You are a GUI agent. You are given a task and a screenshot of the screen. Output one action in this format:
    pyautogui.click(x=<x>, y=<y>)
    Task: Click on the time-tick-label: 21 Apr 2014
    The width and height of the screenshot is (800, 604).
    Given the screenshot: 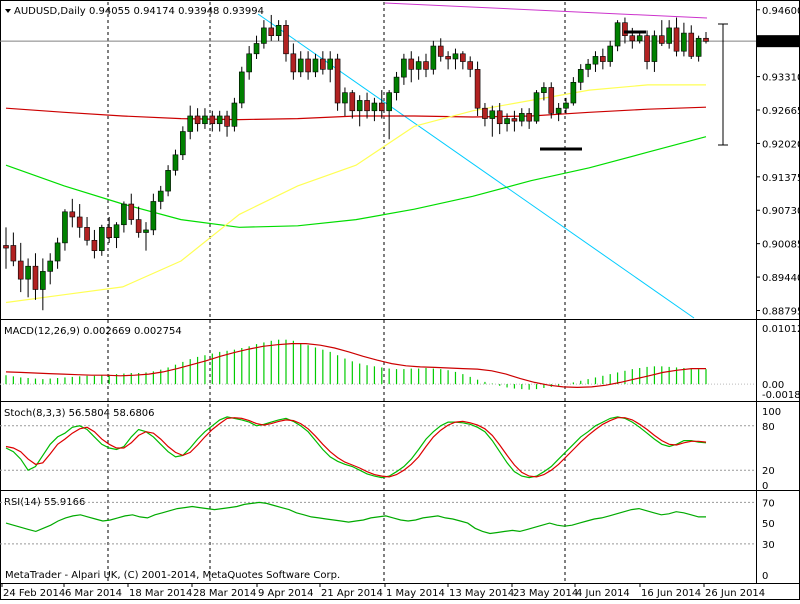 What is the action you would take?
    pyautogui.click(x=352, y=593)
    